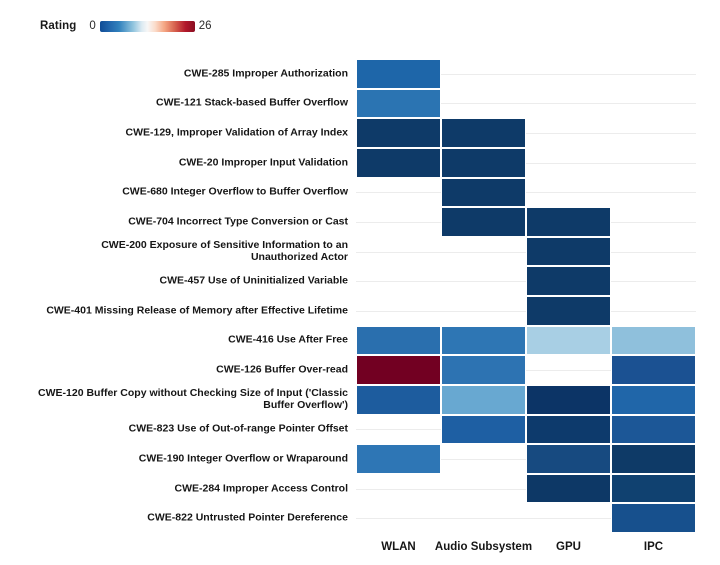 The height and width of the screenshot is (565, 720). Describe the element at coordinates (653, 547) in the screenshot. I see `column-label: IPC` at that location.